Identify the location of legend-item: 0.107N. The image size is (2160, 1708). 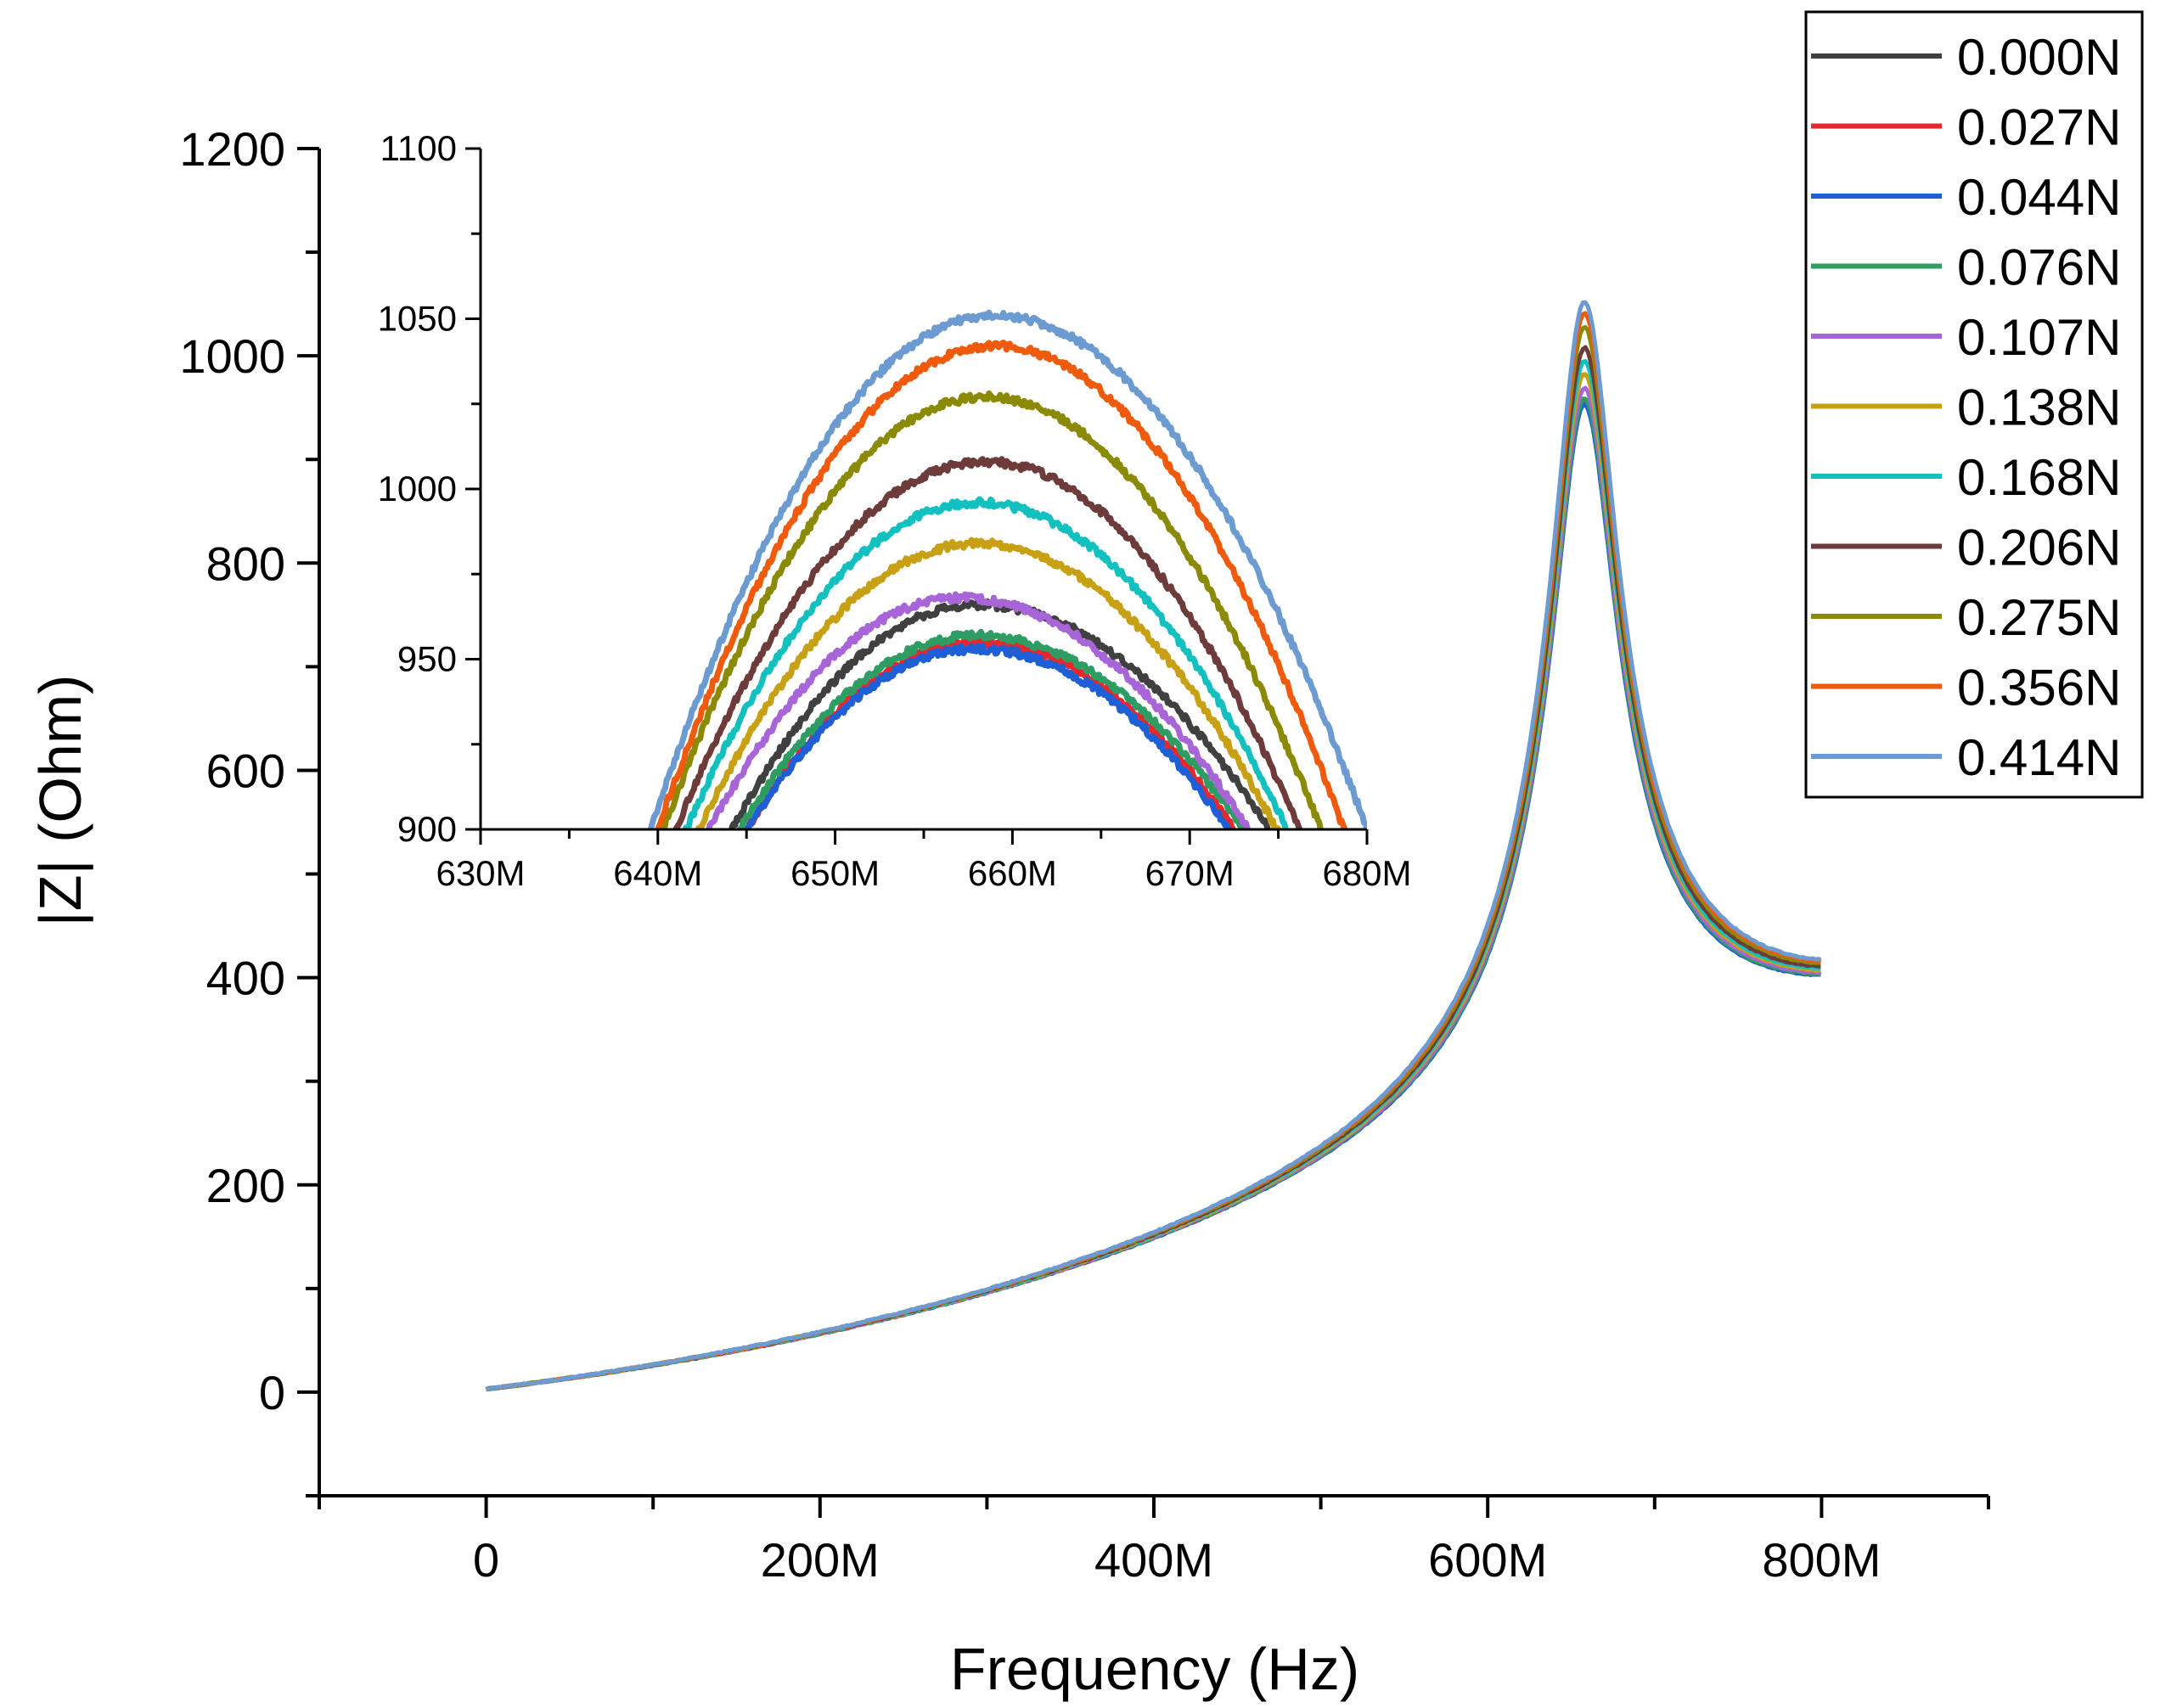
(1966, 337).